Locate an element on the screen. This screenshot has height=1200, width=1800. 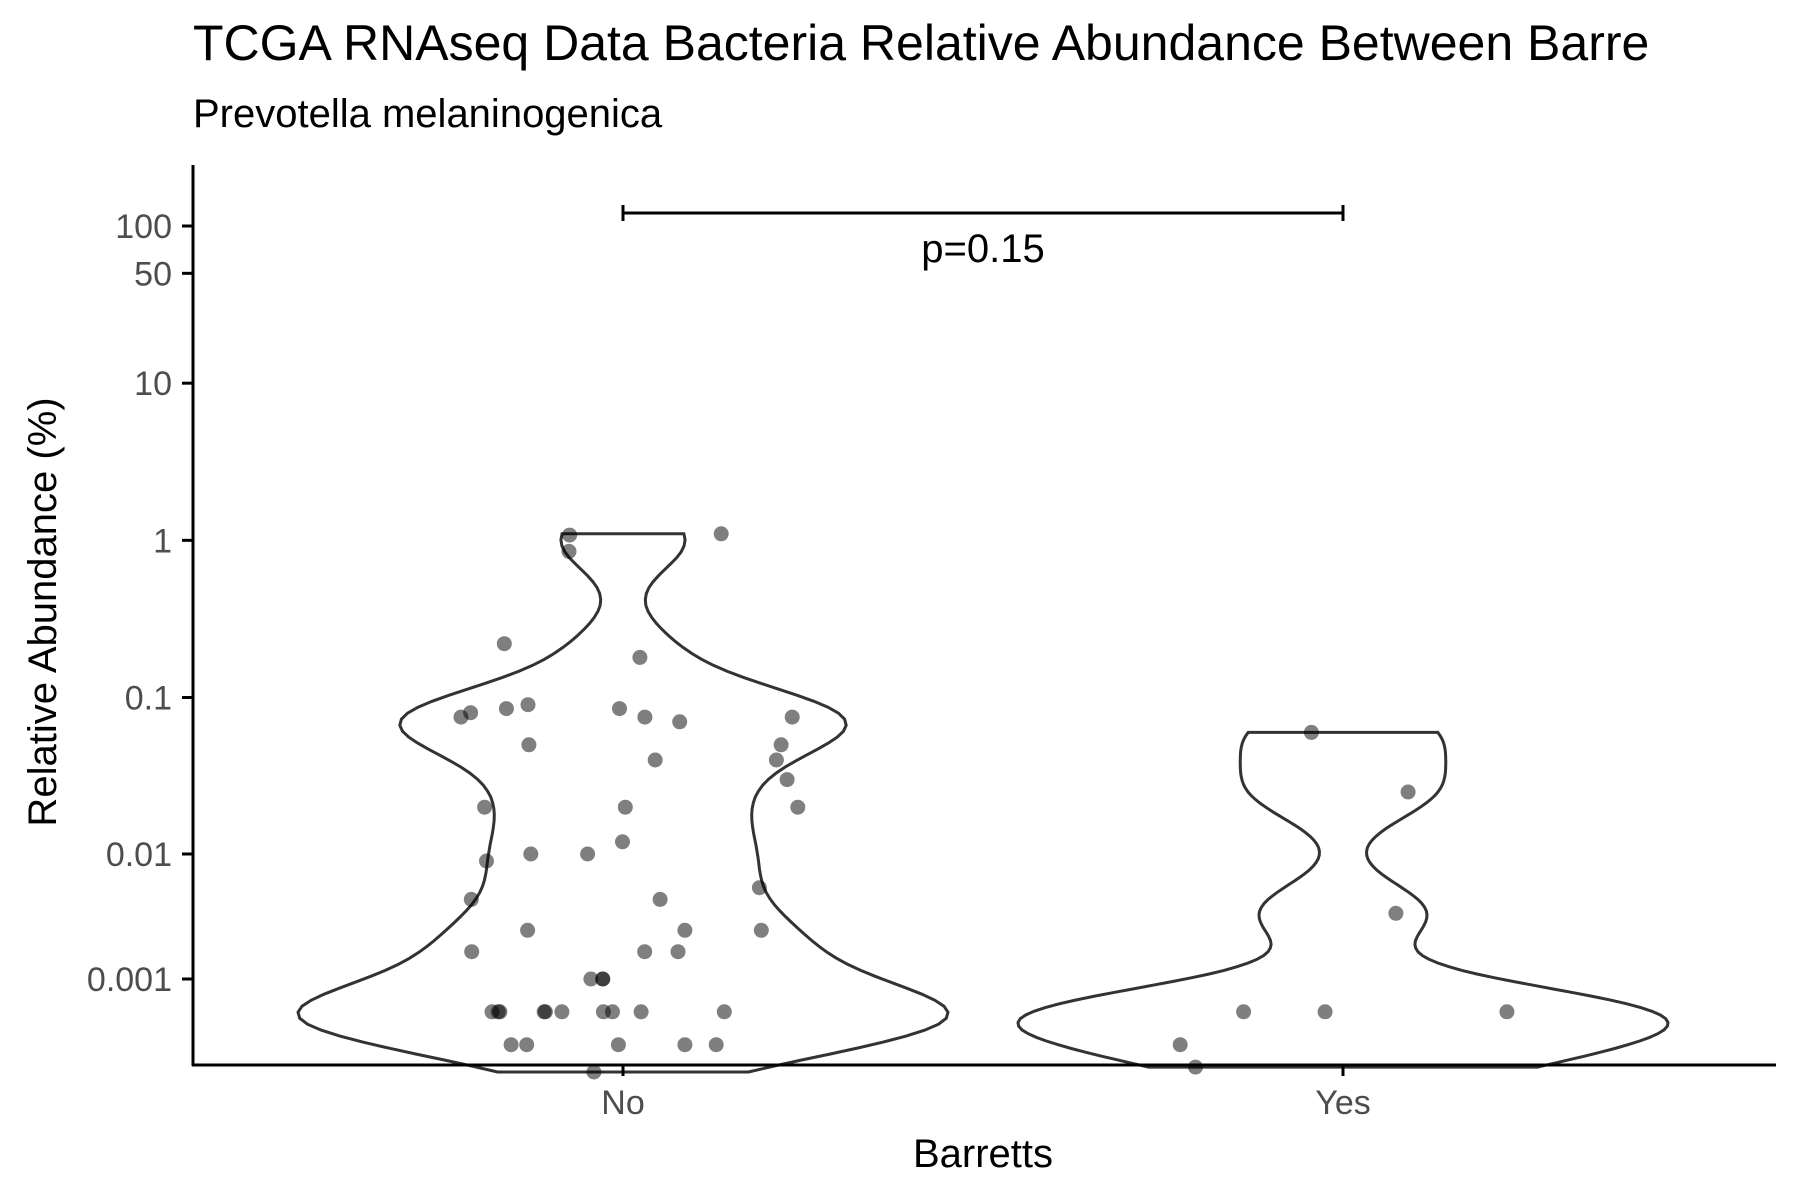
x-tick-label: No is located at coordinates (622, 1103).